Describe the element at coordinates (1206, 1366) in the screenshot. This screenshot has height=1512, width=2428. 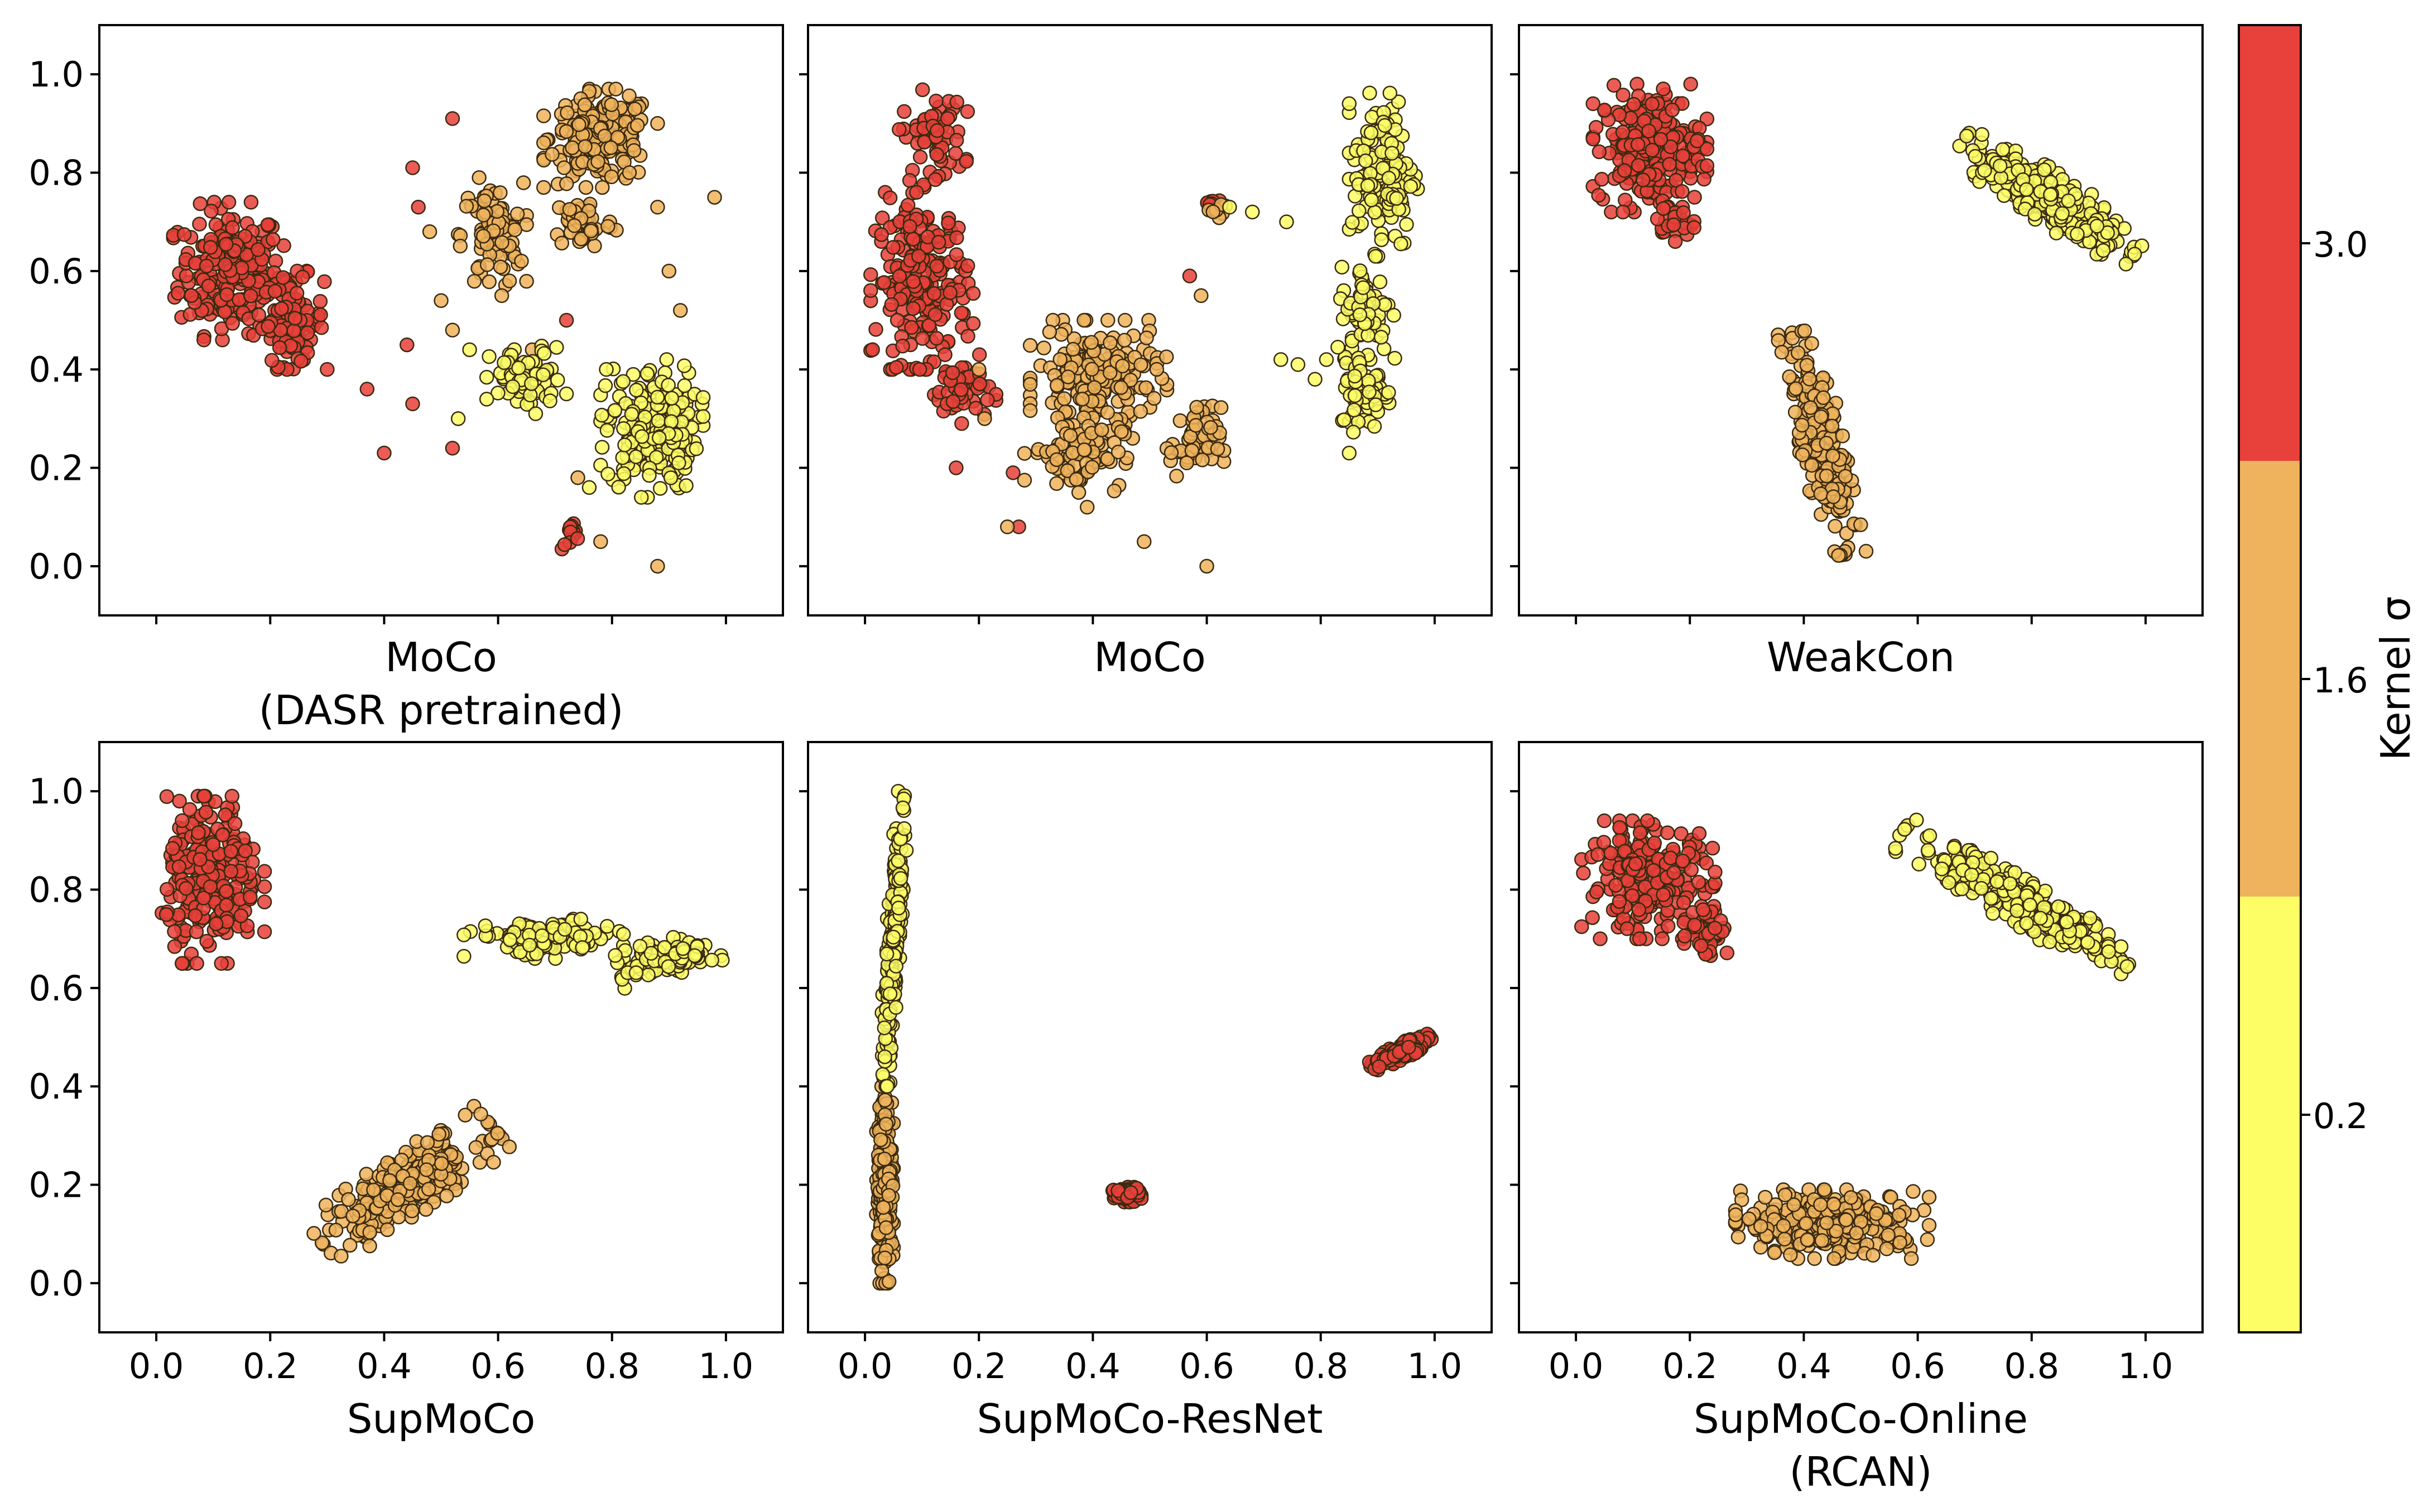
I see `x-tick-label: 0.6` at that location.